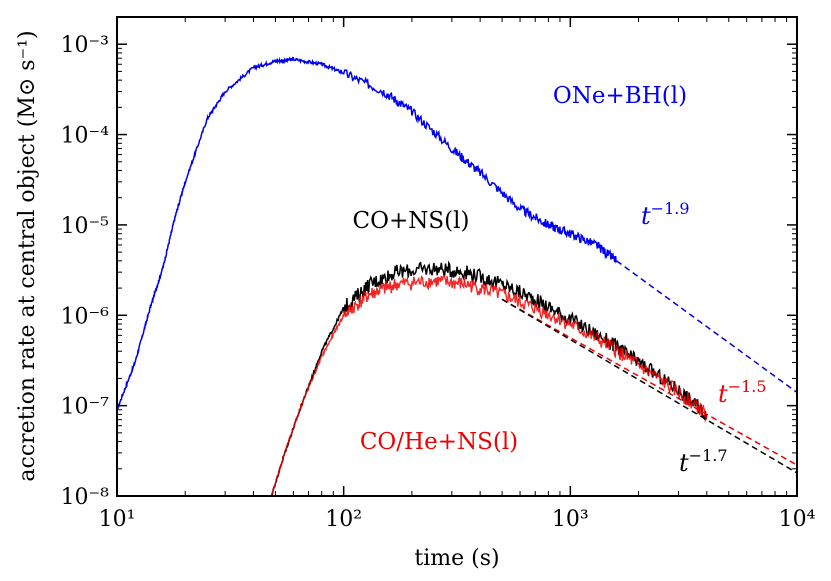 This screenshot has width=831, height=581. Describe the element at coordinates (85, 407) in the screenshot. I see `y-tick-label: 10⁻⁷` at that location.